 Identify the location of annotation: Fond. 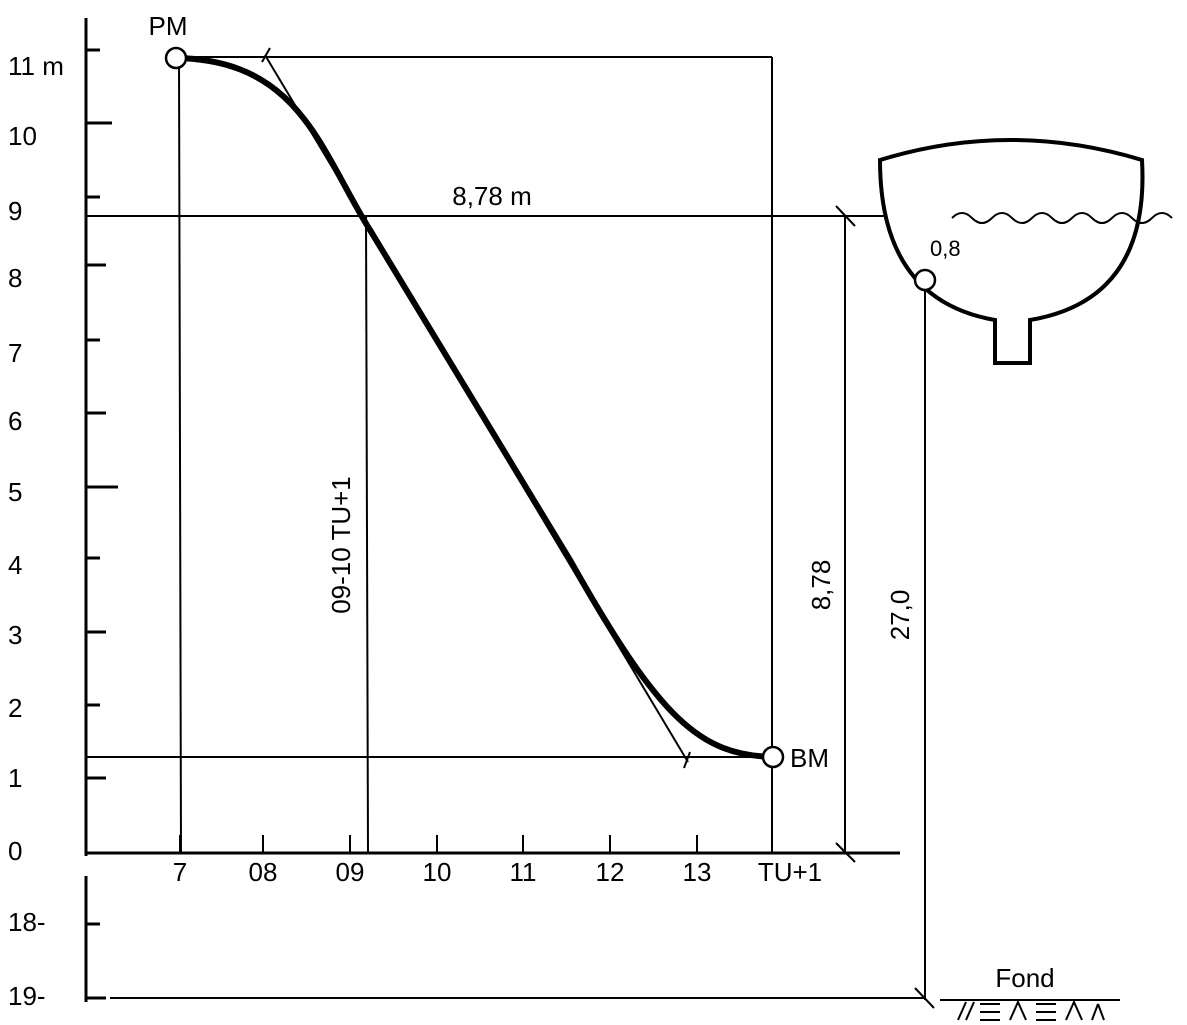
(1024, 978).